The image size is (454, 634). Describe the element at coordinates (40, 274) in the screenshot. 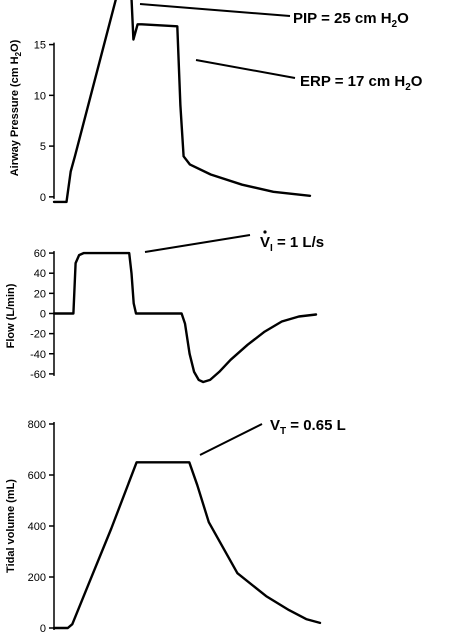

I see `y-tick-label: 40` at that location.